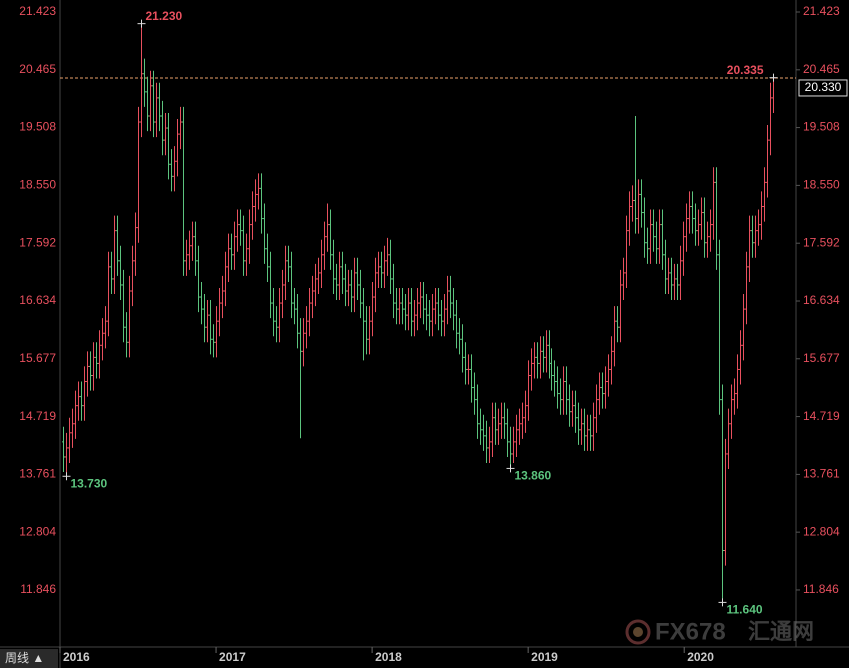 The width and height of the screenshot is (849, 668). Describe the element at coordinates (821, 416) in the screenshot. I see `y2-tick-label: 14.719` at that location.